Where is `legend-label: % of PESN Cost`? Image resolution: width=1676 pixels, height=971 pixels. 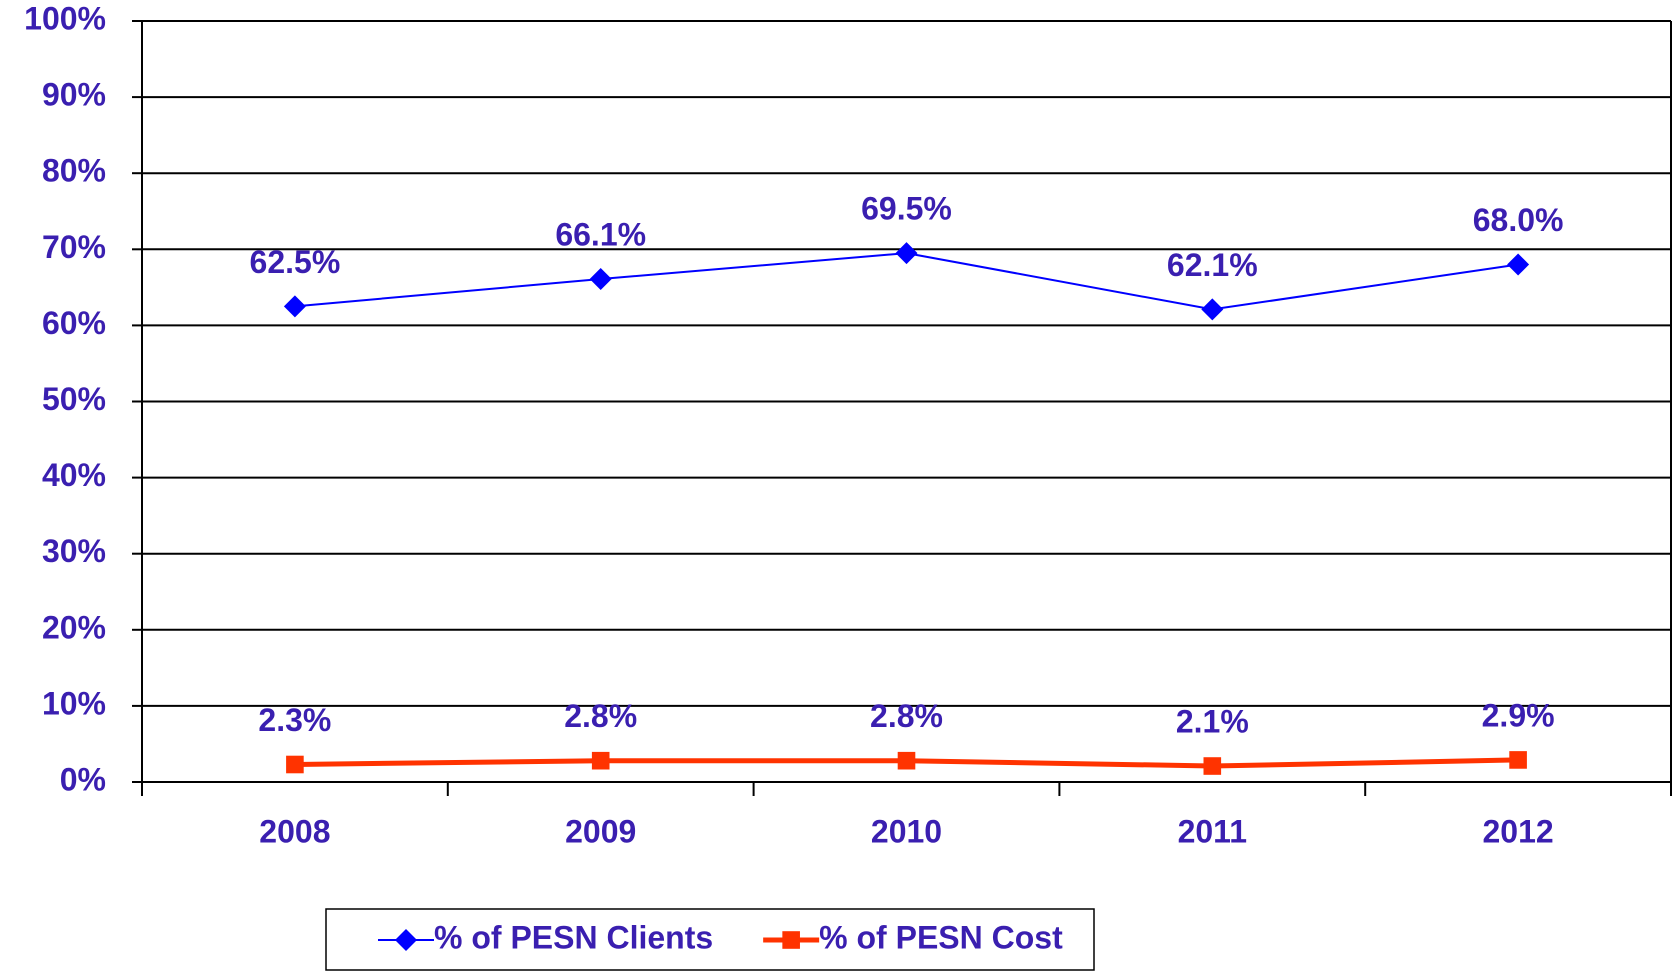
legend-label: % of PESN Cost is located at coordinates (941, 937).